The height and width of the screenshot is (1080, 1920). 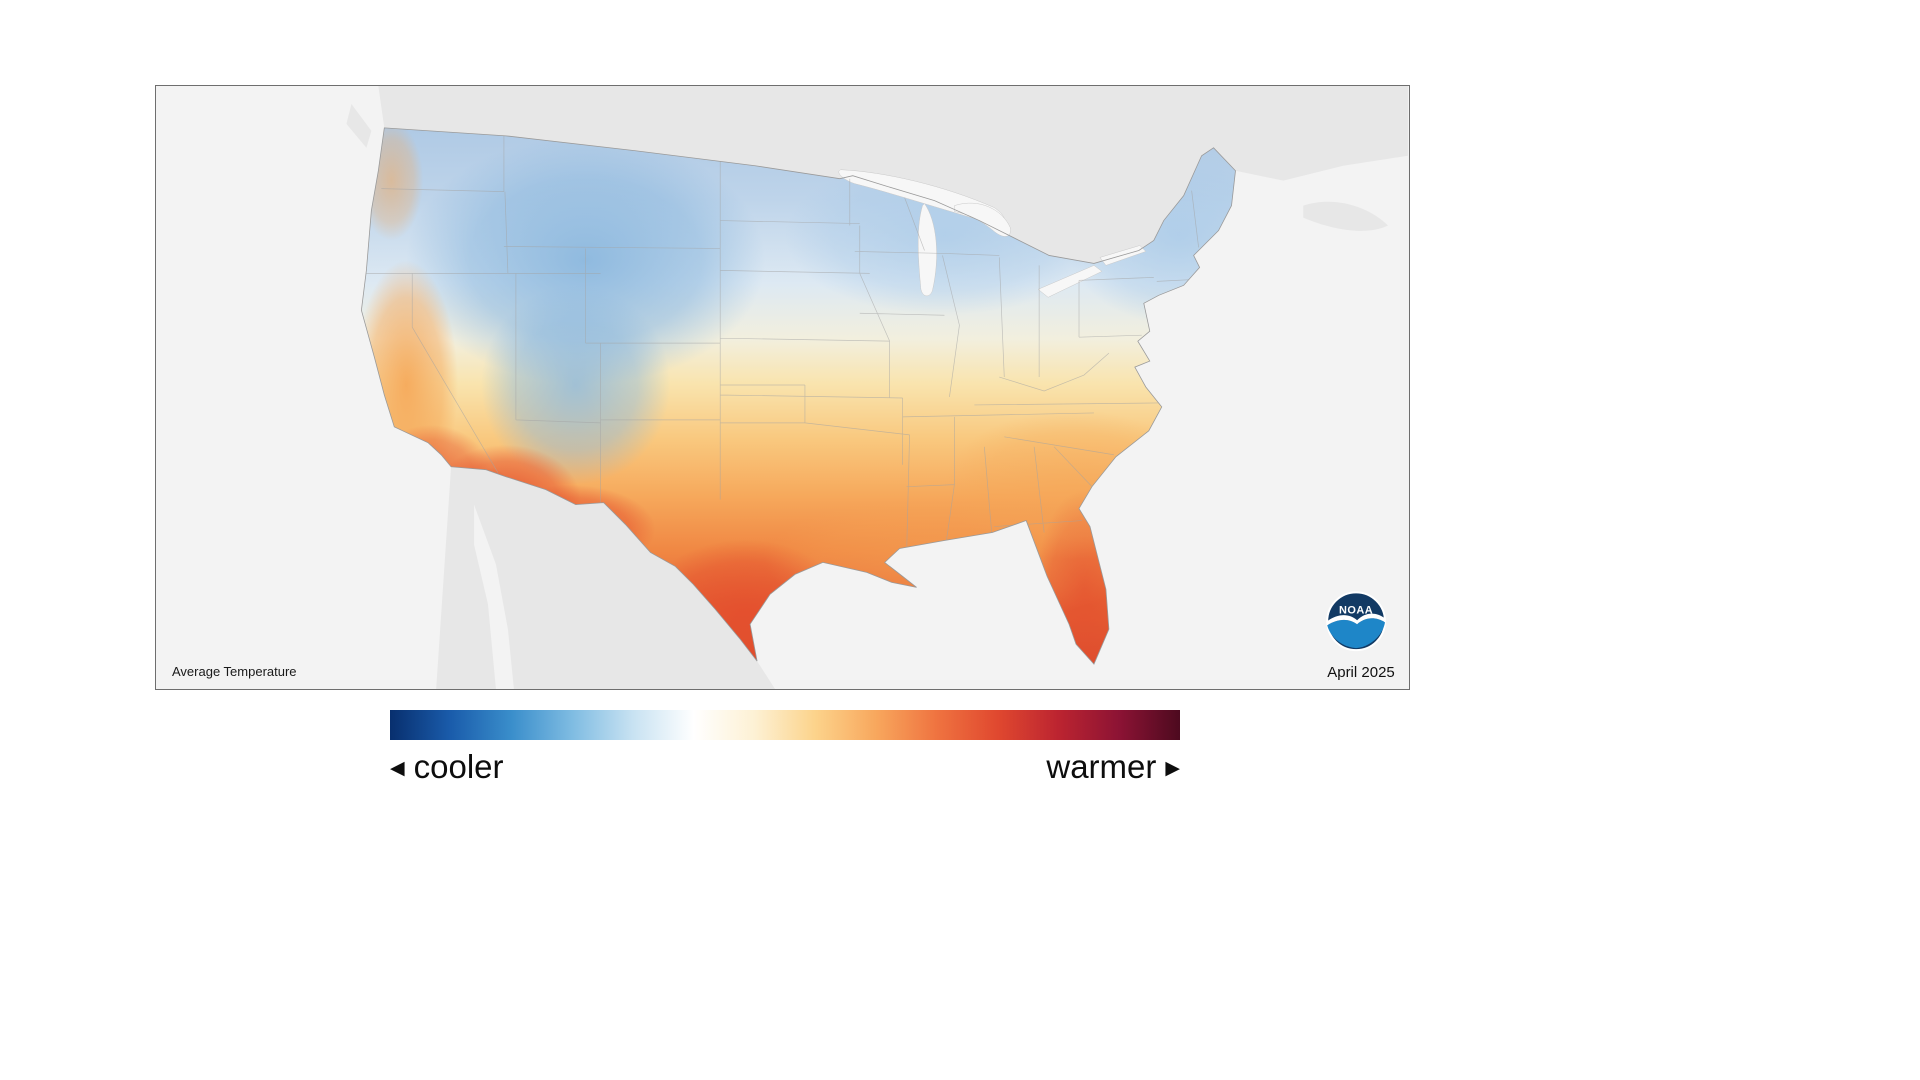 What do you see at coordinates (494, 596) in the screenshot?
I see `gulf-of-california` at bounding box center [494, 596].